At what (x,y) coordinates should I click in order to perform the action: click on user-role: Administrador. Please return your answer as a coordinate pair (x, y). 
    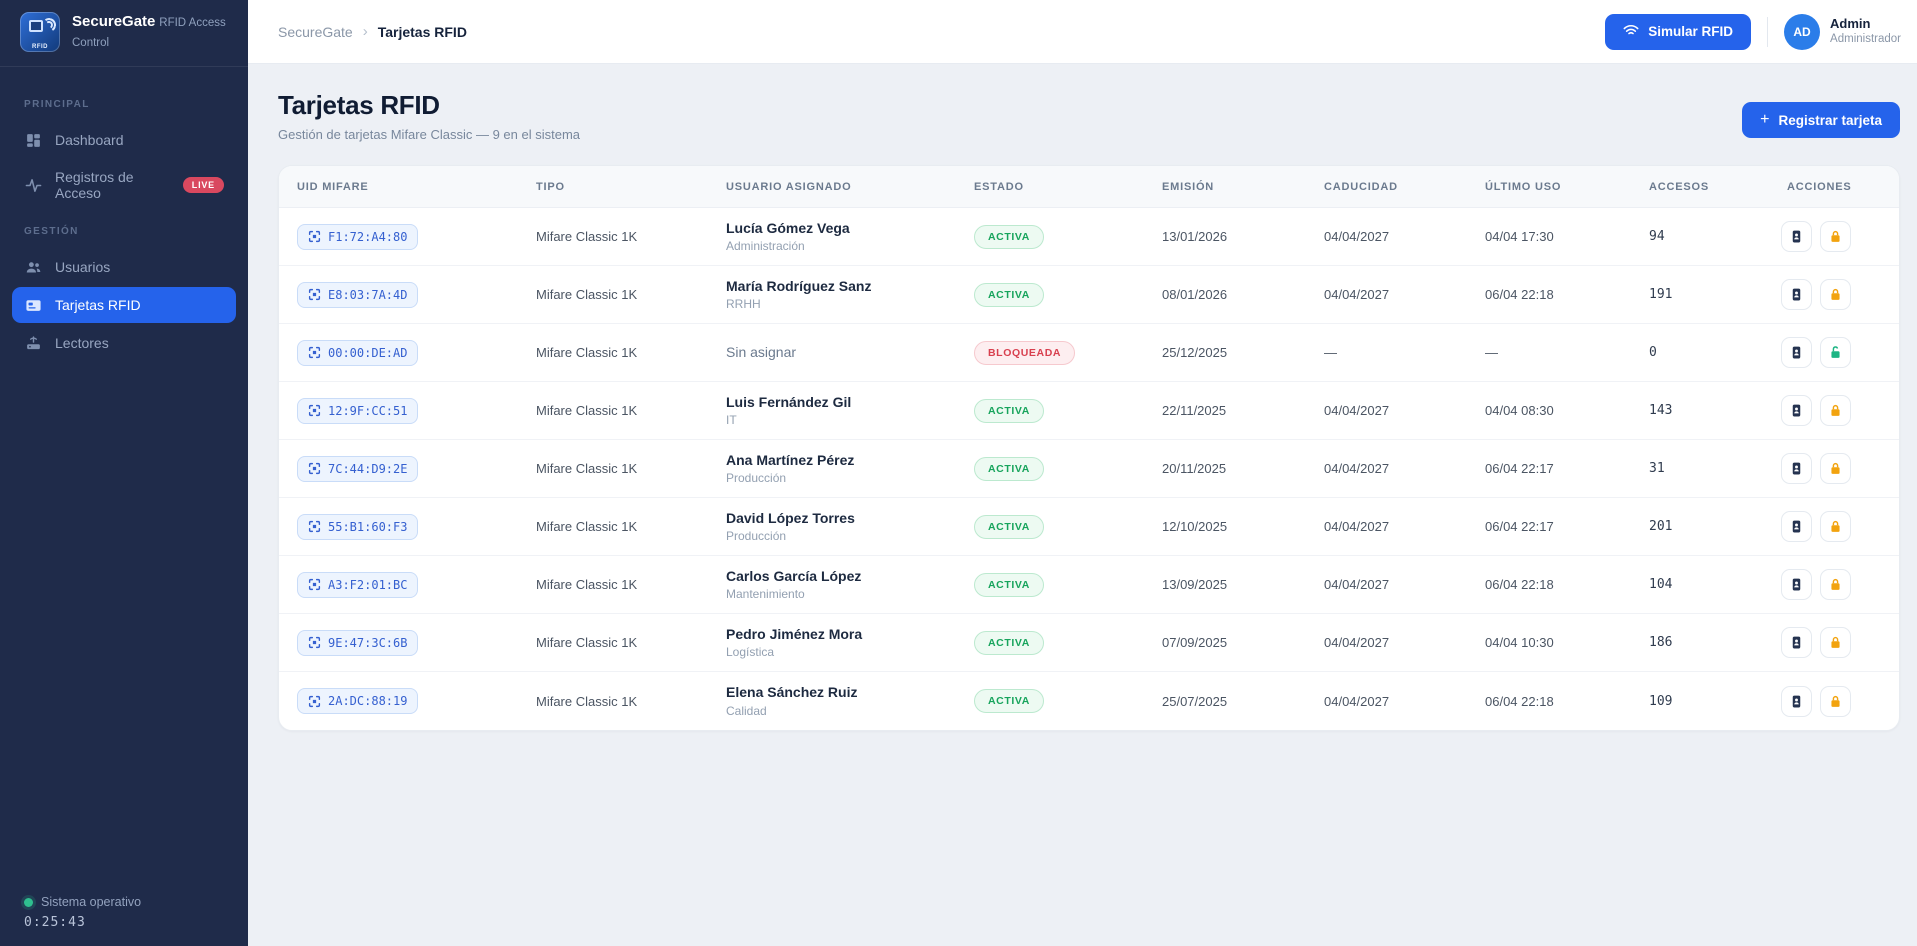
    Looking at the image, I should click on (1865, 39).